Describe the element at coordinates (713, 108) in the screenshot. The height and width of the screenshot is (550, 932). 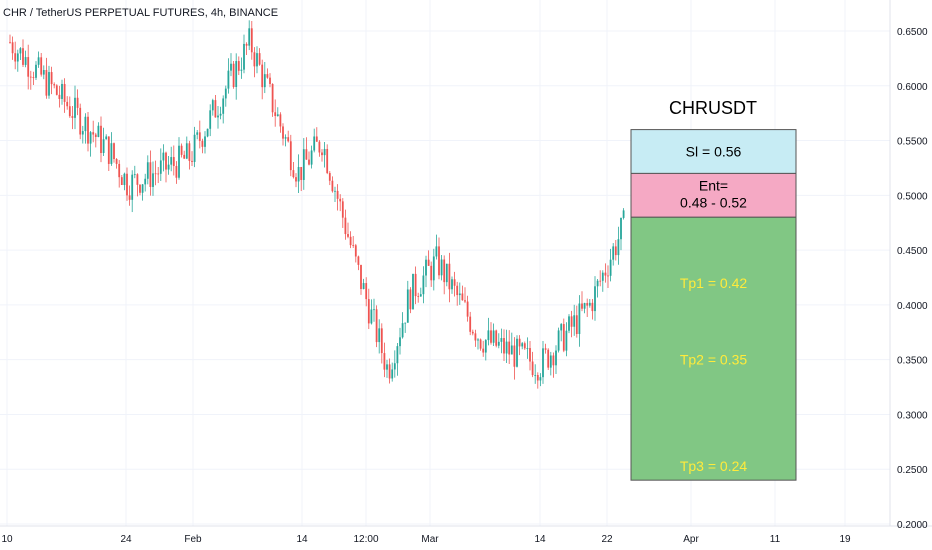
I see `pair-label: CHRUSDT` at that location.